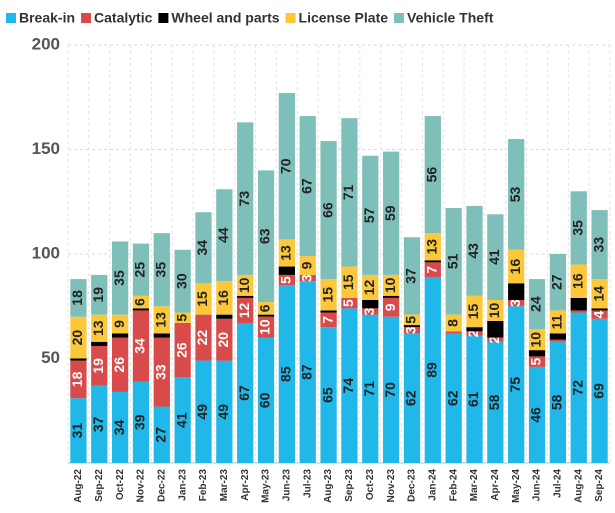  I want to click on x-tick-label: May-24, so click(516, 486).